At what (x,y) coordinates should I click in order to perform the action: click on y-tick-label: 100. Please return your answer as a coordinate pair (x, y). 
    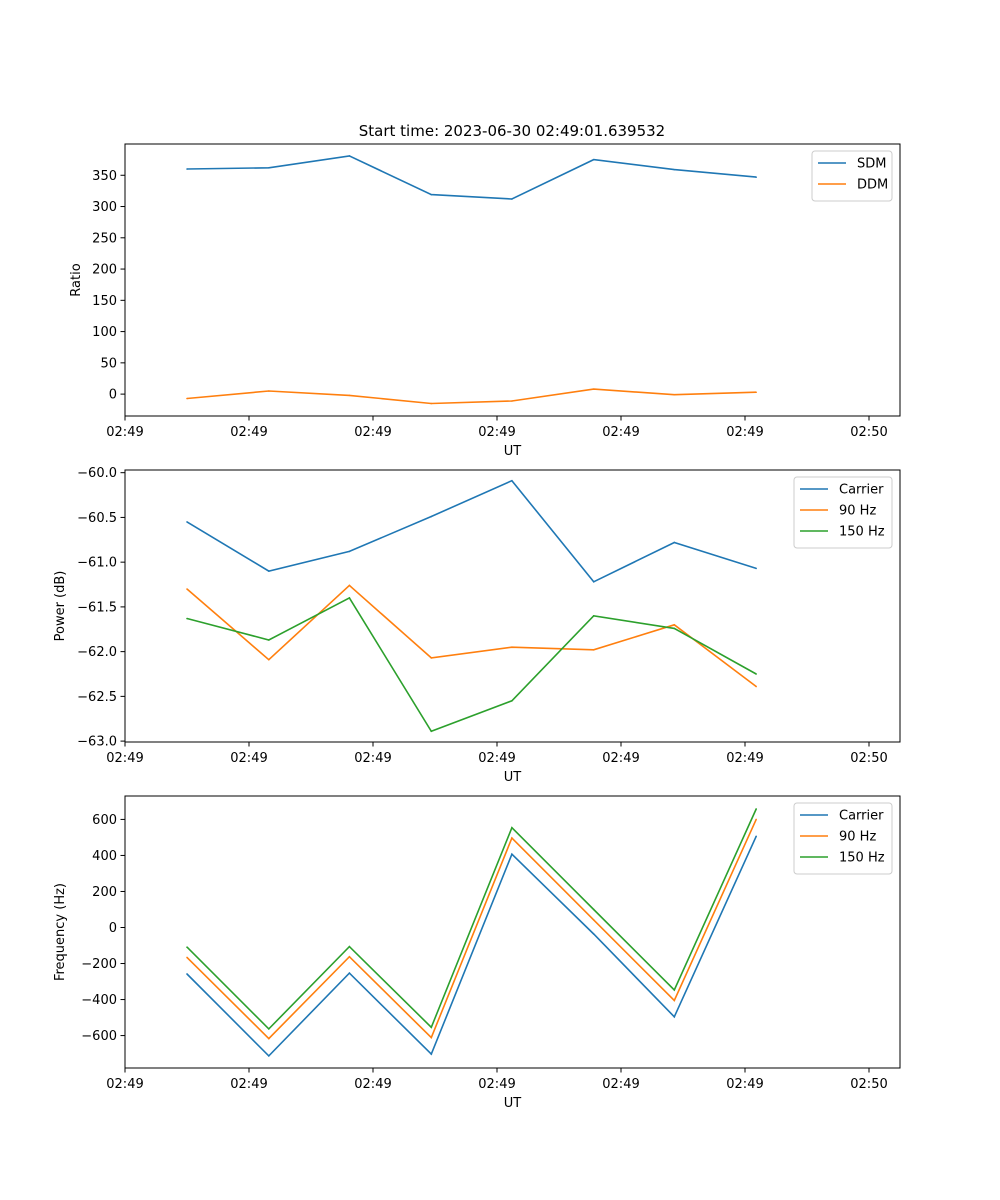
    Looking at the image, I should click on (104, 332).